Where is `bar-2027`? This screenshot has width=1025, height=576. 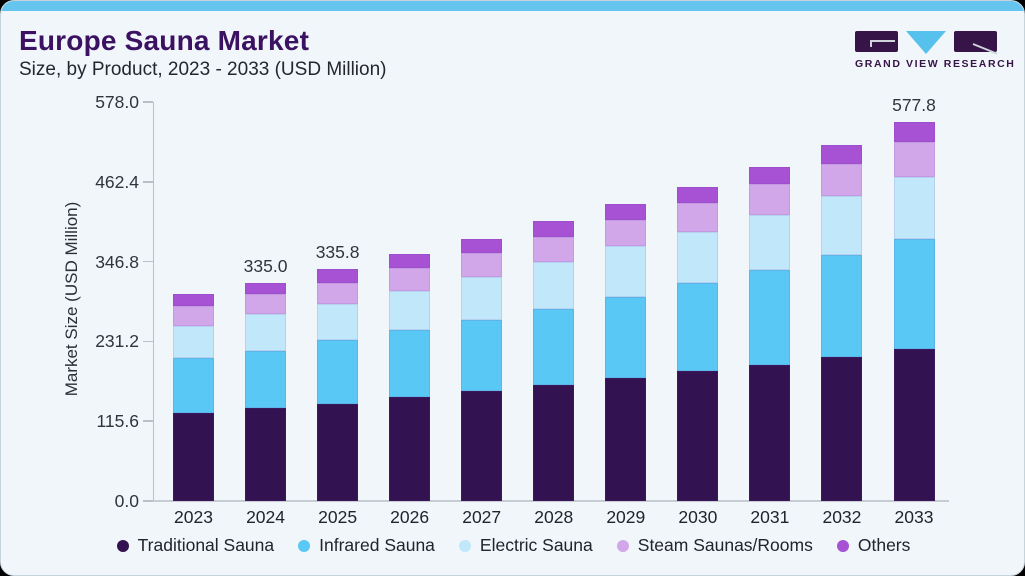 bar-2027 is located at coordinates (482, 369).